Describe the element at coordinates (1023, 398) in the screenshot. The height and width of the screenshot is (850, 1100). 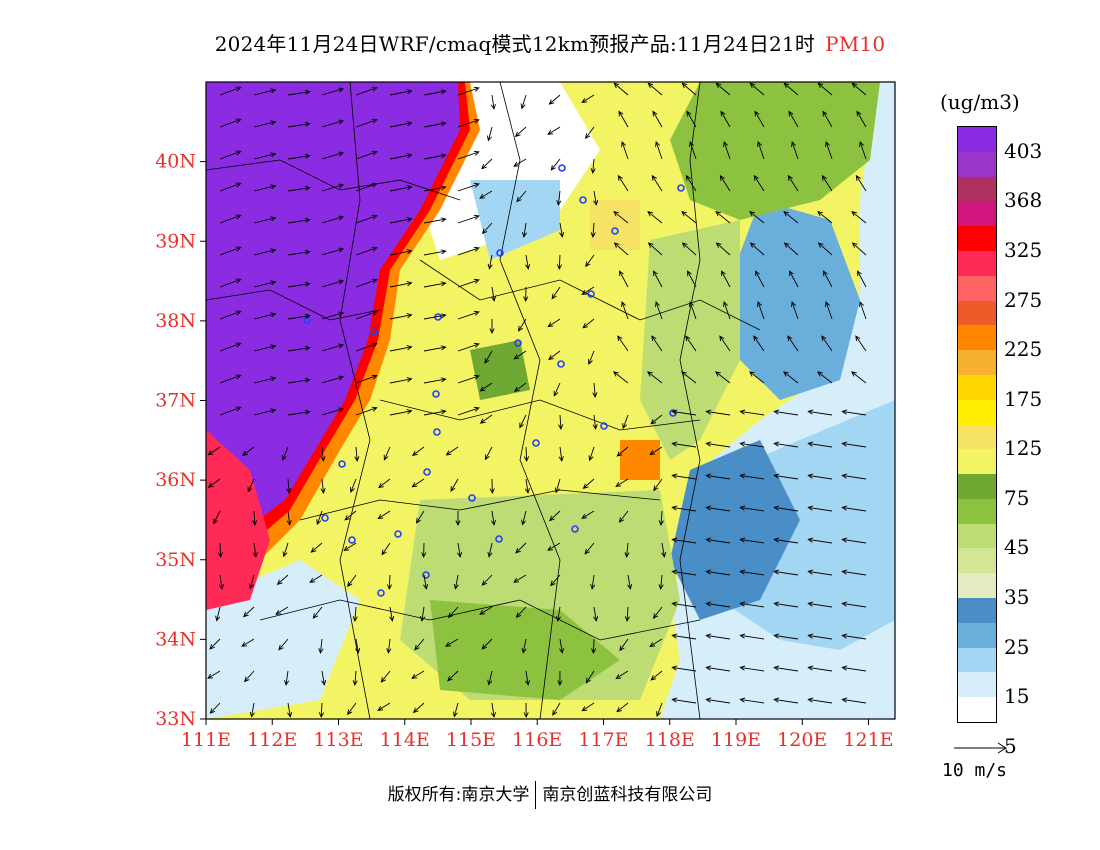
I see `legend-label: 175` at that location.